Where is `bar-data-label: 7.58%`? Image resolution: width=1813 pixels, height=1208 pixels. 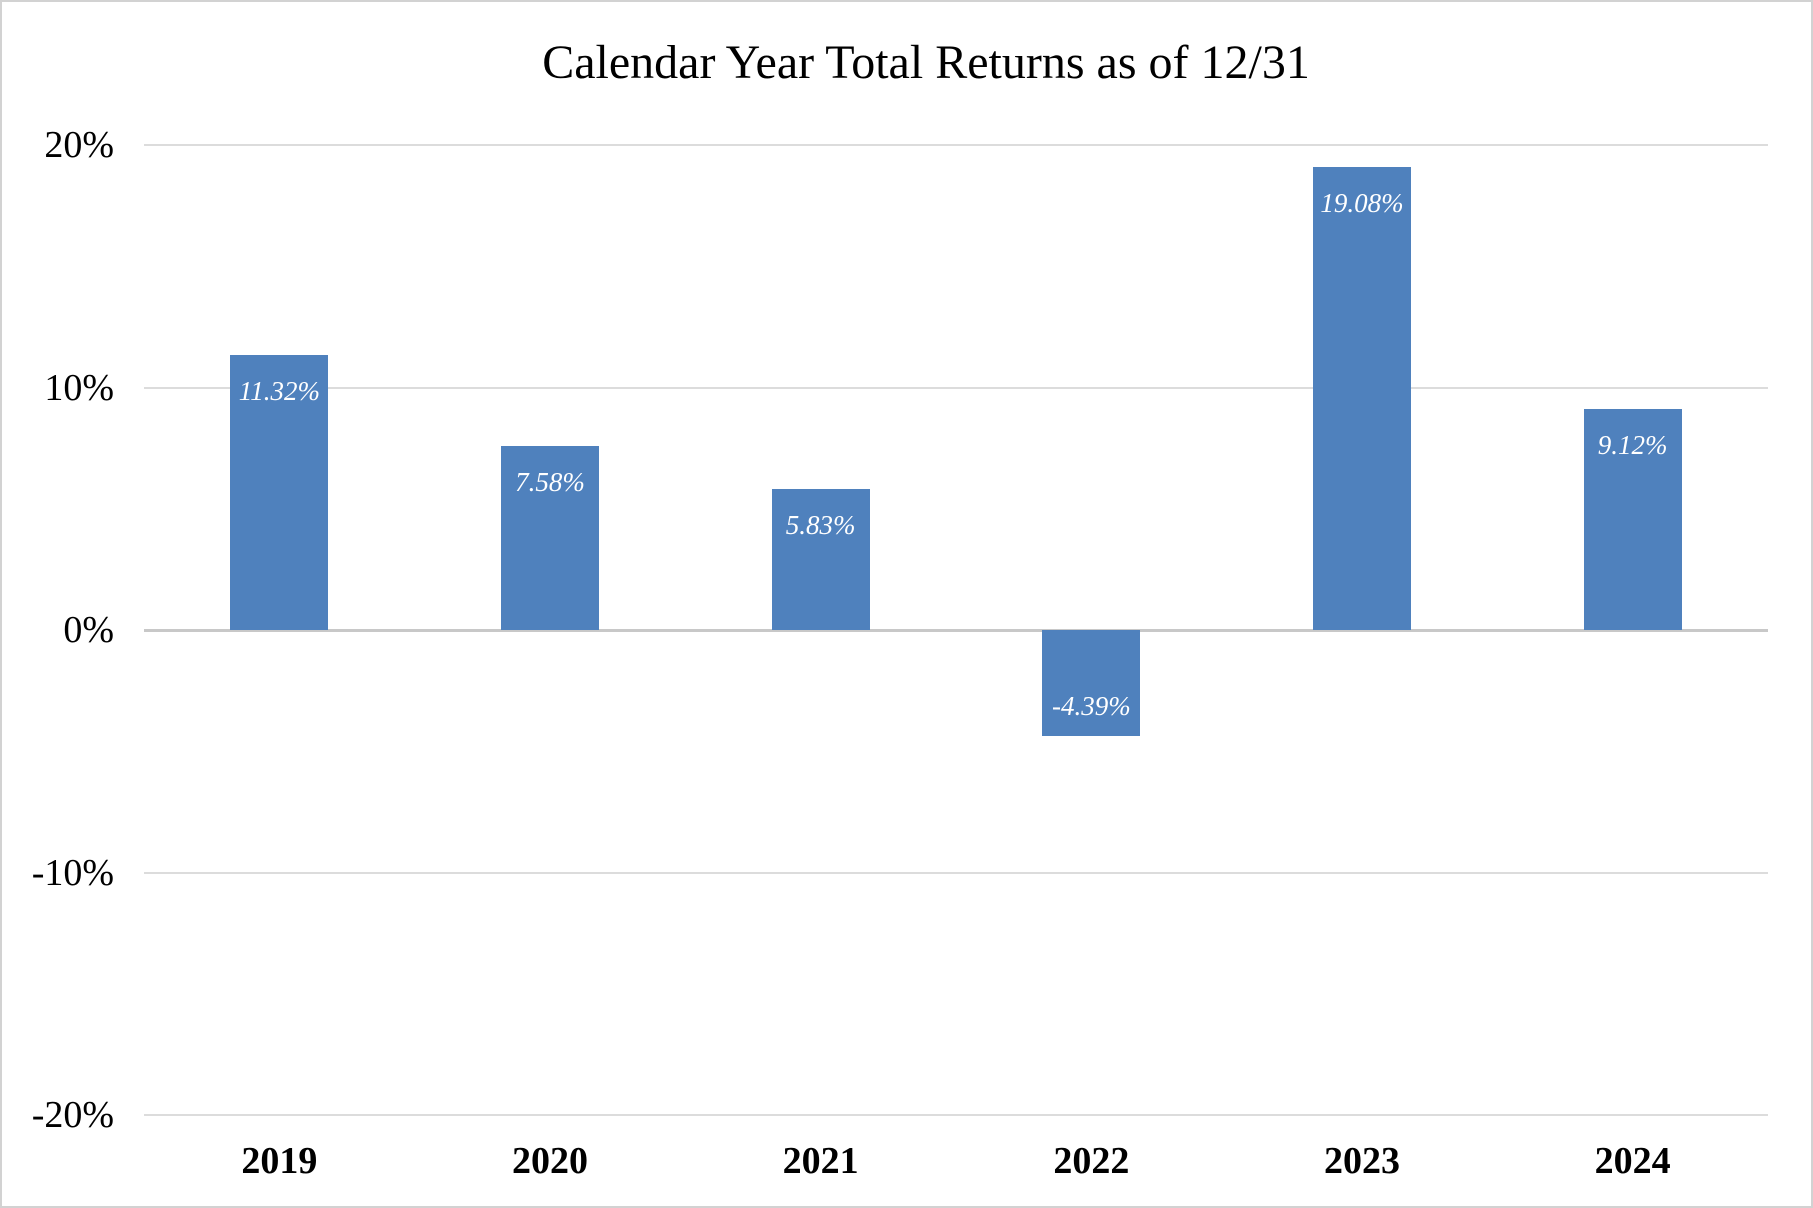
bar-data-label: 7.58% is located at coordinates (550, 482).